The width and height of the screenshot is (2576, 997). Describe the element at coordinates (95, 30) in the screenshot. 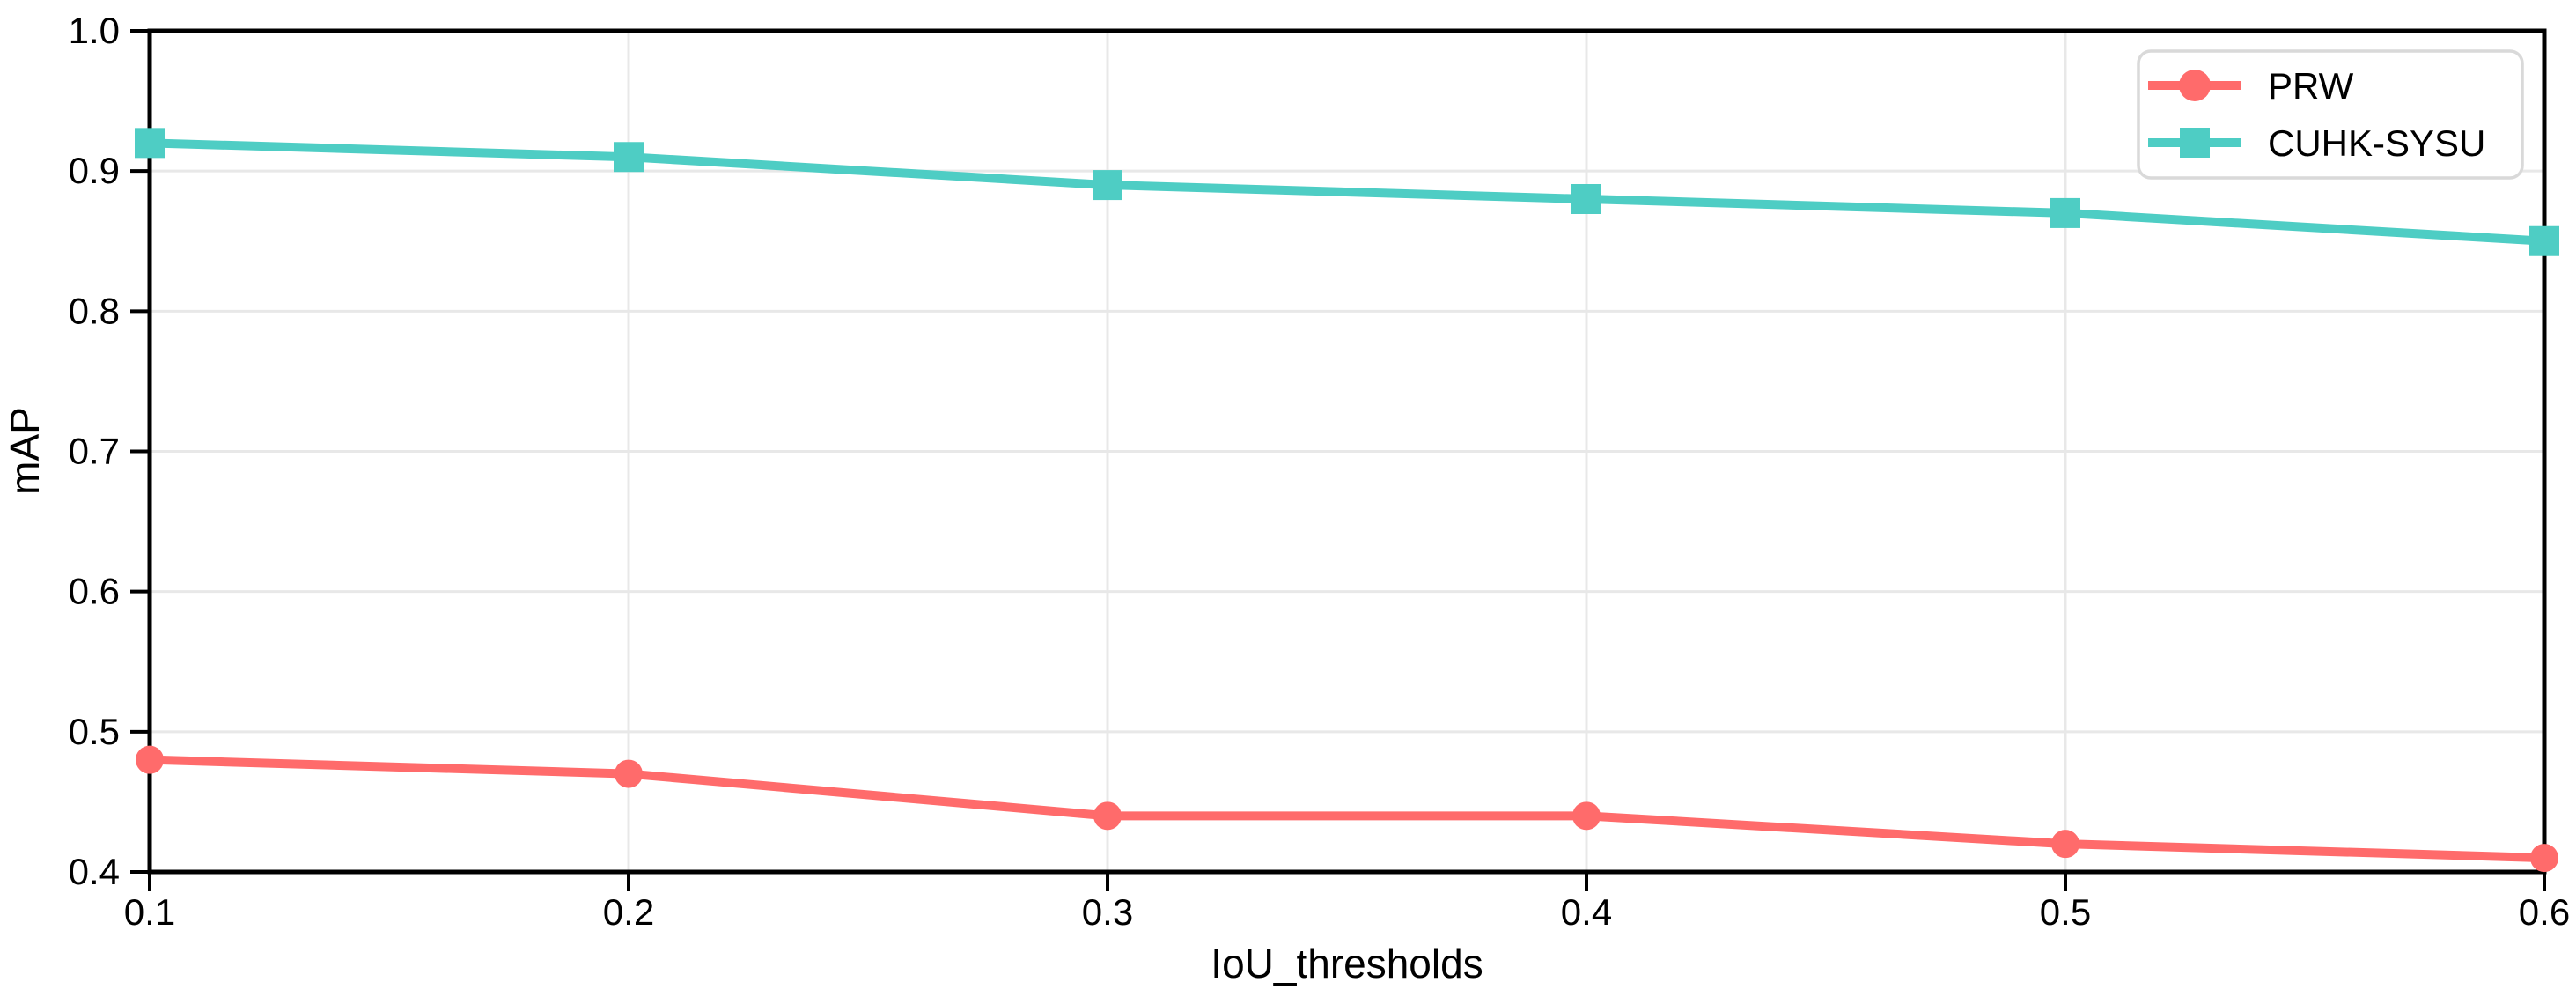

I see `y-tick-label: 1.0` at that location.